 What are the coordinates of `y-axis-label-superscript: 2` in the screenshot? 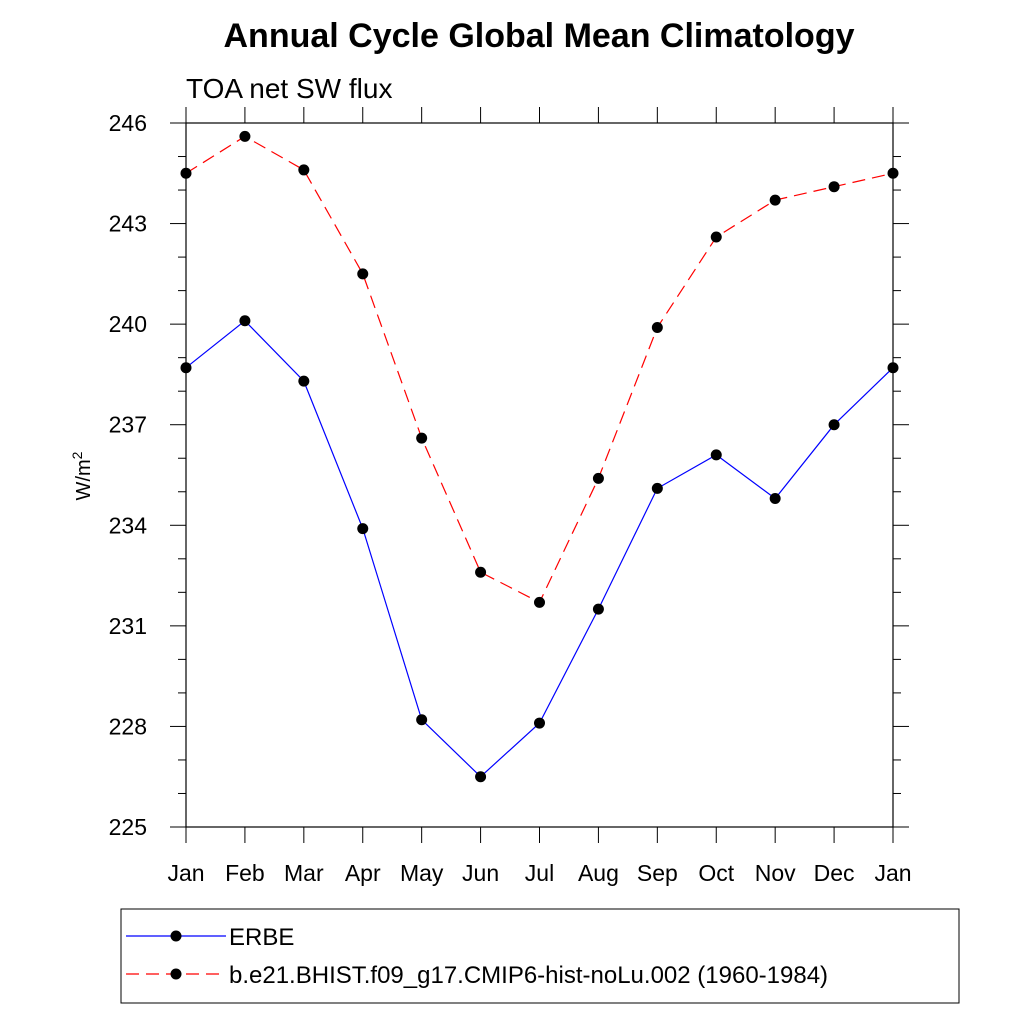 It's located at (77, 455).